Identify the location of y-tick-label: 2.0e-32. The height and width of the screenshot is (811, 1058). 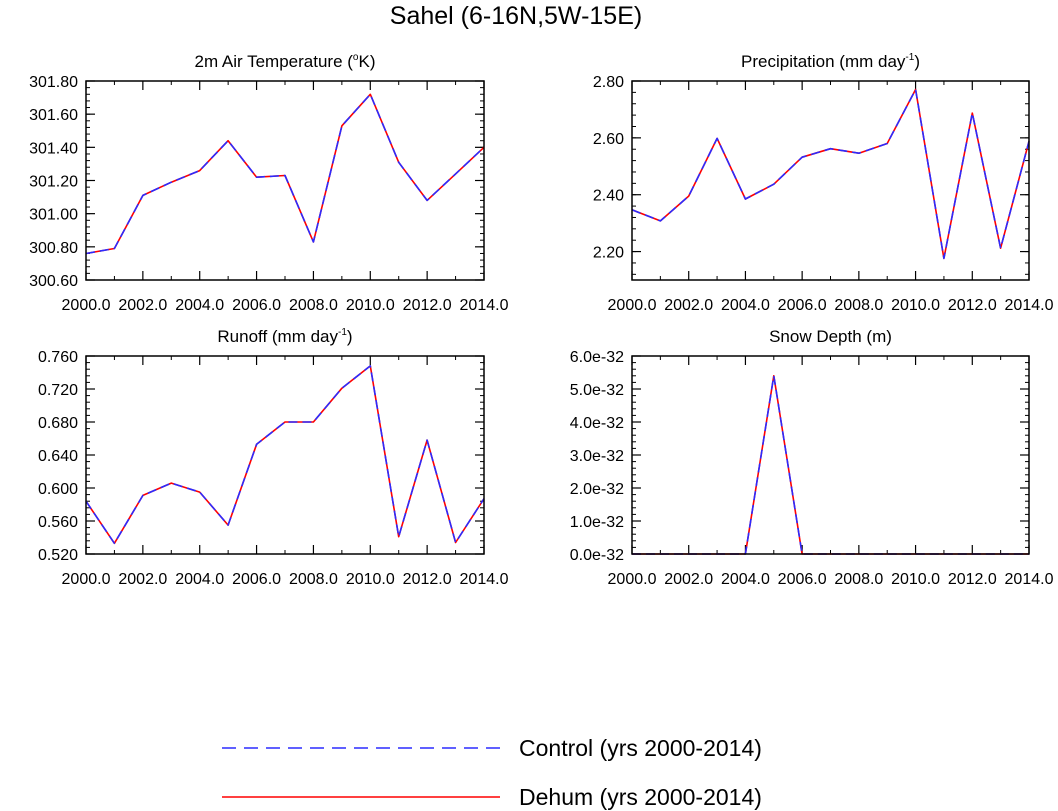
(597, 489).